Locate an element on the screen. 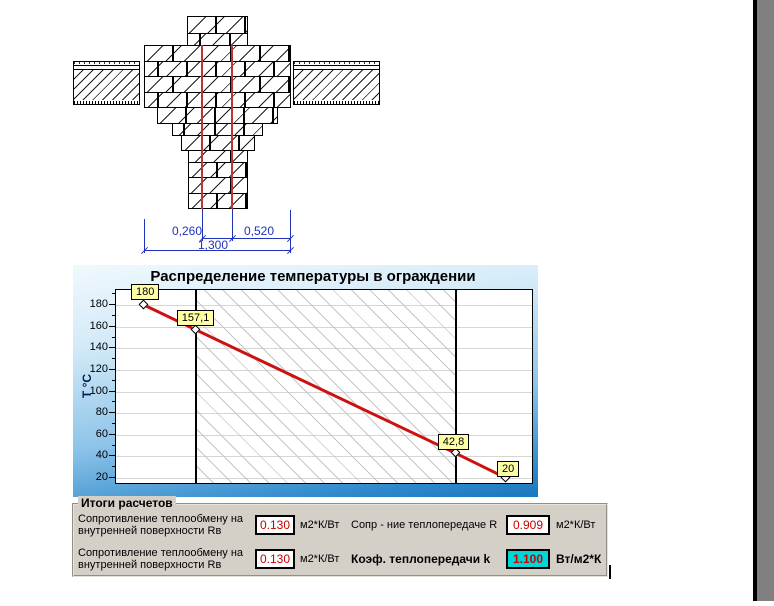  r-value-box: 0.909 is located at coordinates (528, 525).